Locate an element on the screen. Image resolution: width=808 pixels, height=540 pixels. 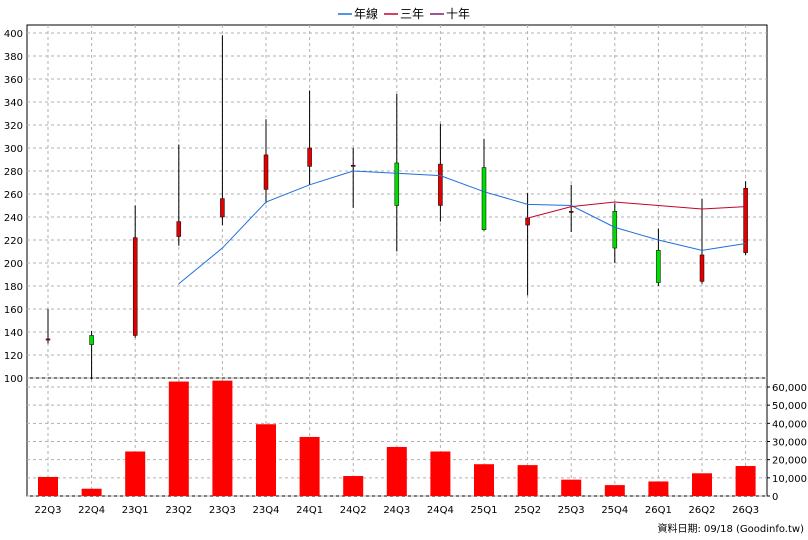
price-tick-label: 360 is located at coordinates (13, 80).